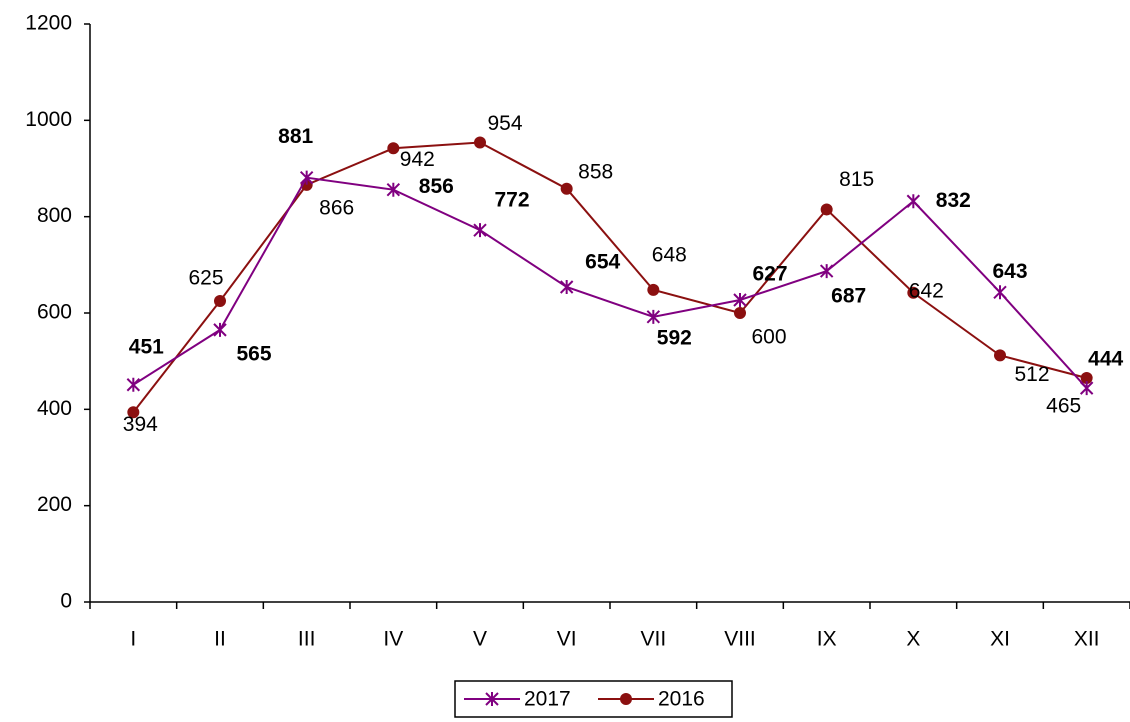  What do you see at coordinates (1063, 406) in the screenshot?
I see `data-label: 465` at bounding box center [1063, 406].